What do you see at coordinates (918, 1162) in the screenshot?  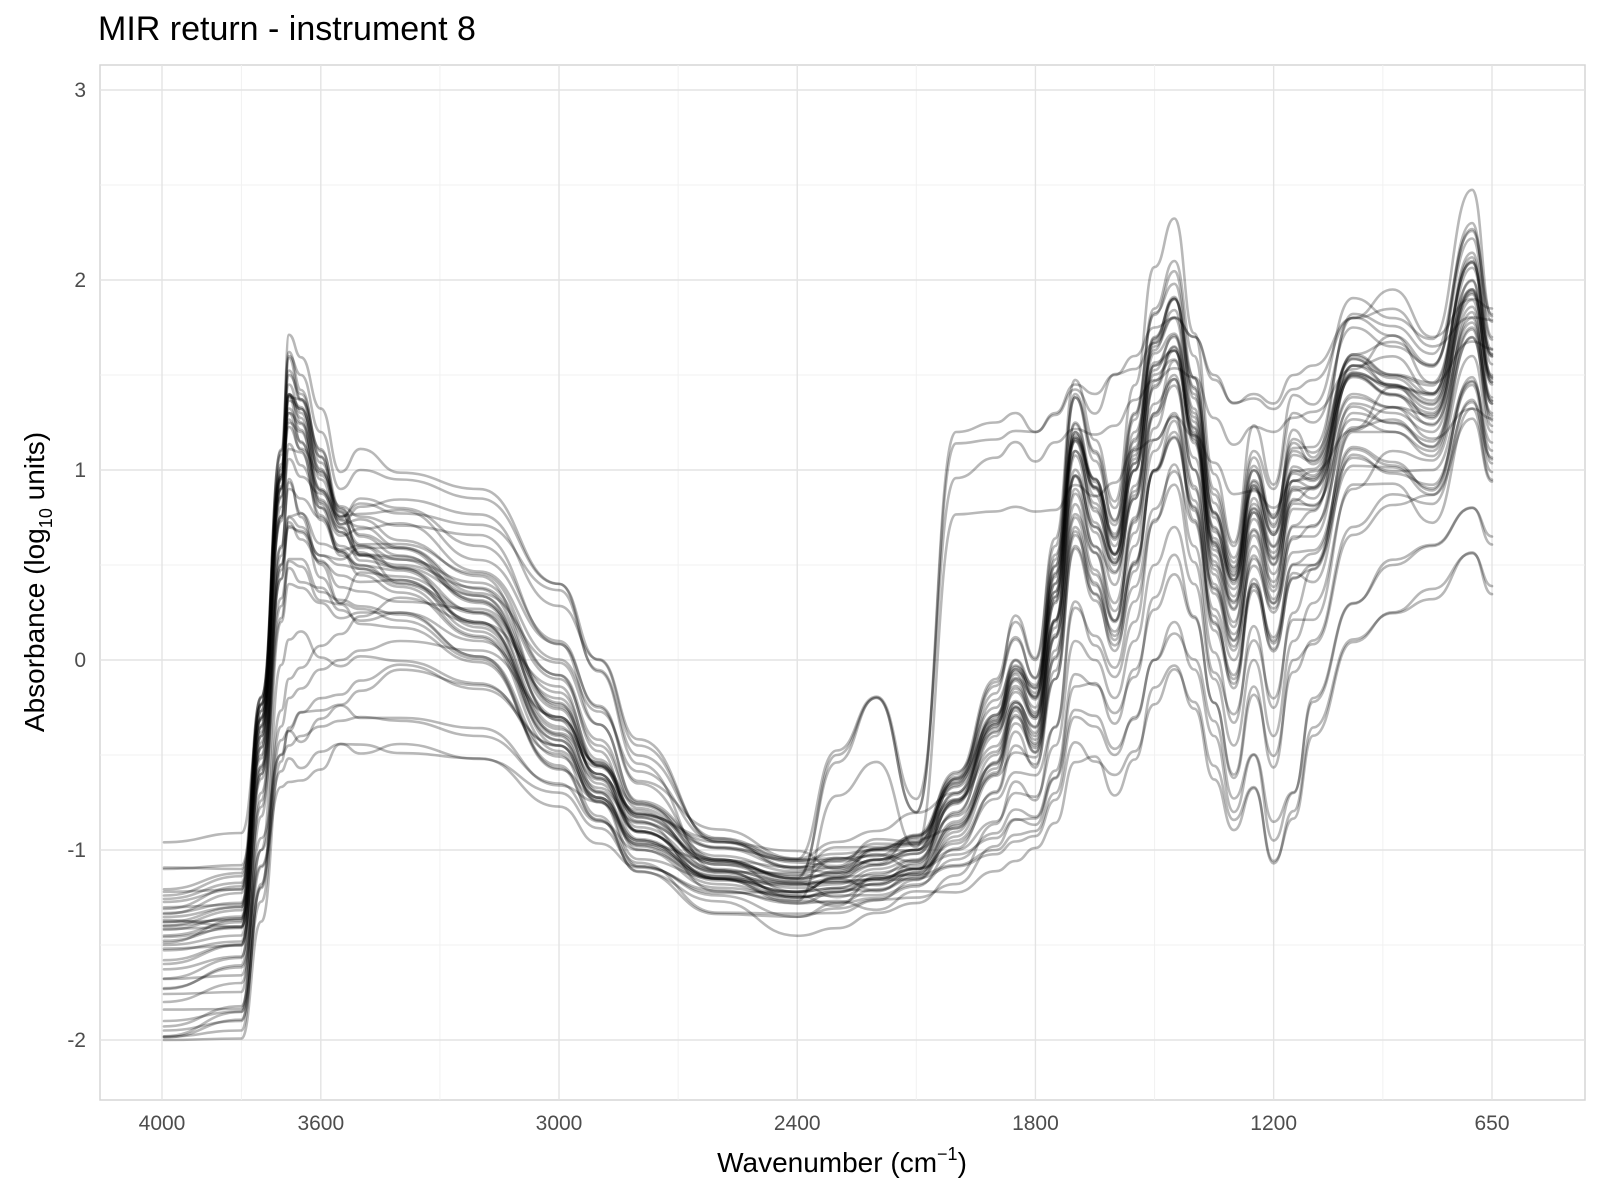 I see `x-axis-title-unit: cm` at bounding box center [918, 1162].